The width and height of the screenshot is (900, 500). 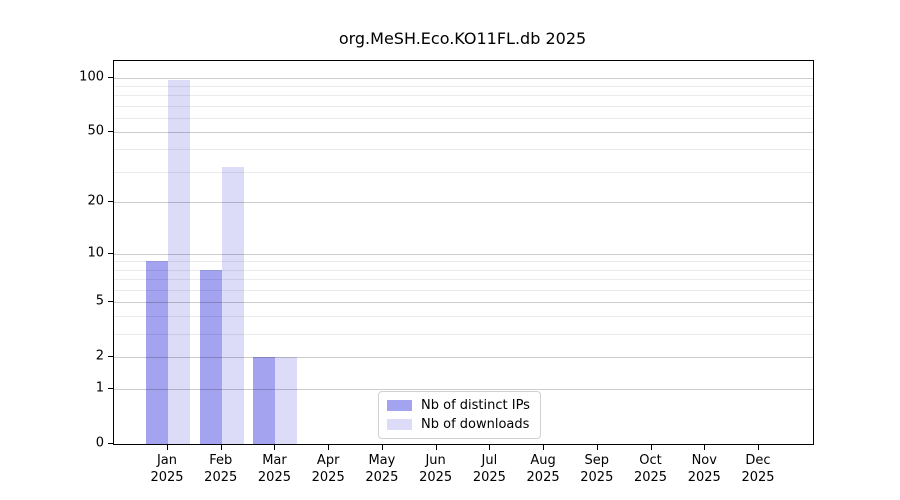 I want to click on x-tick-label: Jun 2025, so click(x=436, y=469).